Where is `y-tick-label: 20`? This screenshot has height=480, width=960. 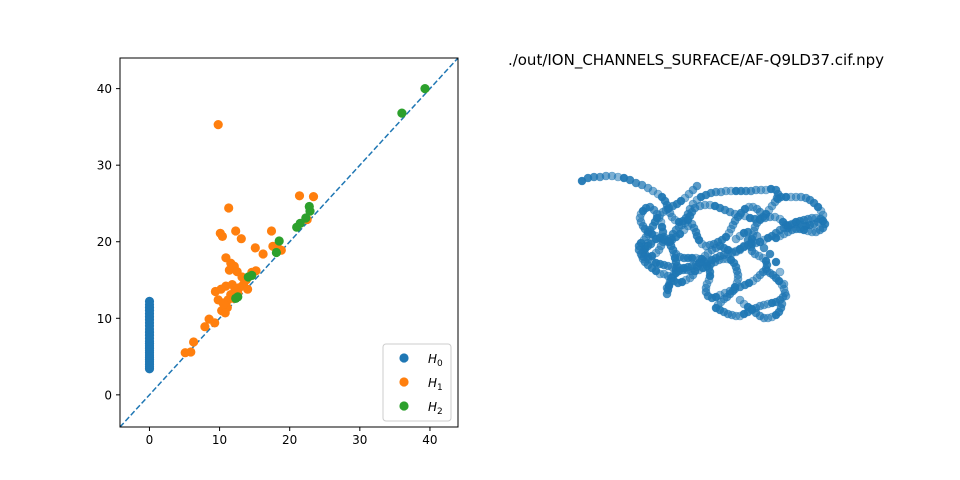
y-tick-label: 20 is located at coordinates (104, 242).